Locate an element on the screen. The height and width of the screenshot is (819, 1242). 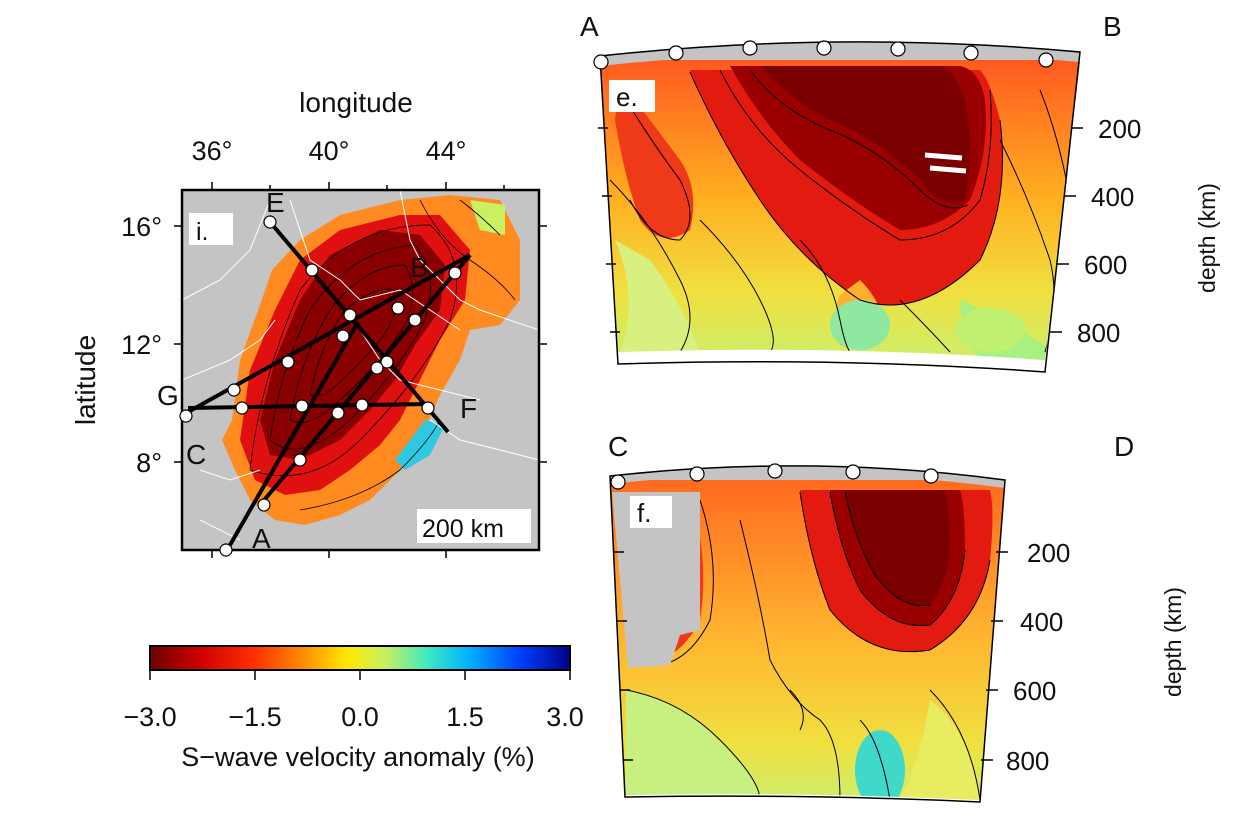
colorbar-title: S−wave velocity anomaly (%) is located at coordinates (357, 757).